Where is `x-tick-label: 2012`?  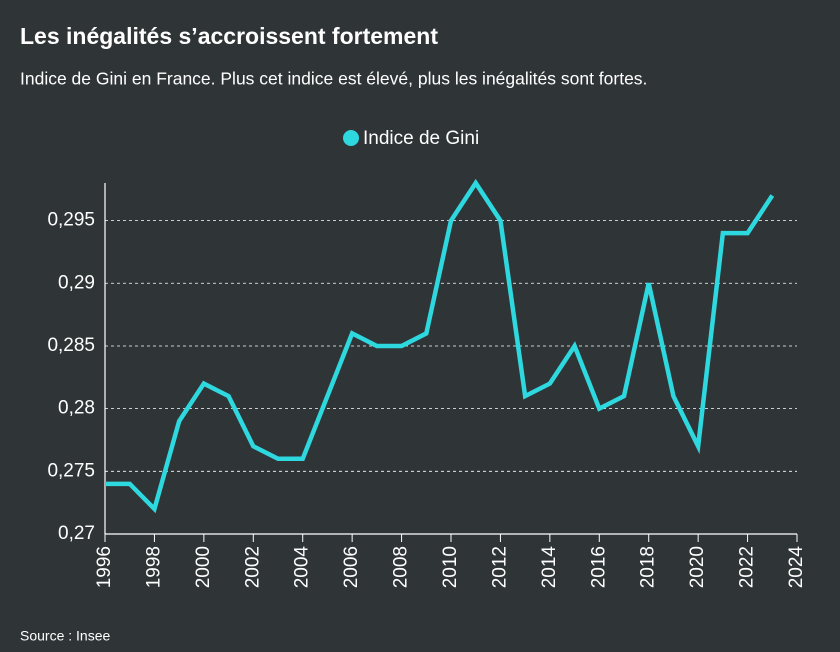
x-tick-label: 2012 is located at coordinates (499, 567).